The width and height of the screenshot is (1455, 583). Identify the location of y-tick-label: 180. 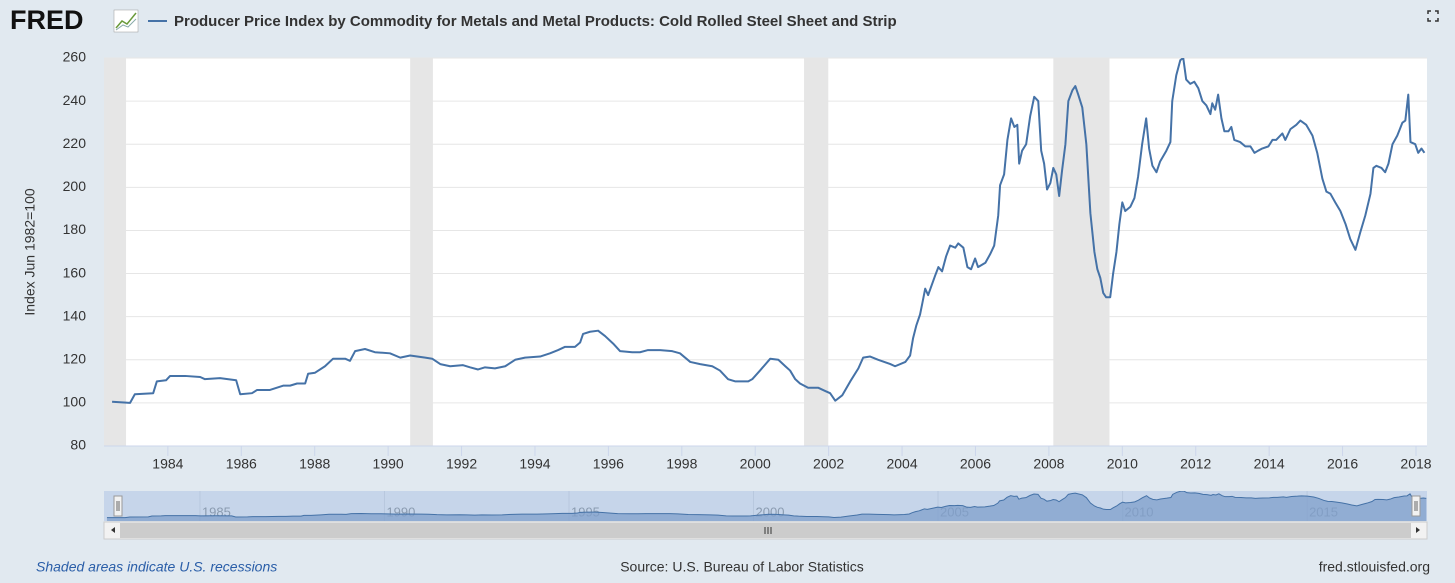
(75, 229).